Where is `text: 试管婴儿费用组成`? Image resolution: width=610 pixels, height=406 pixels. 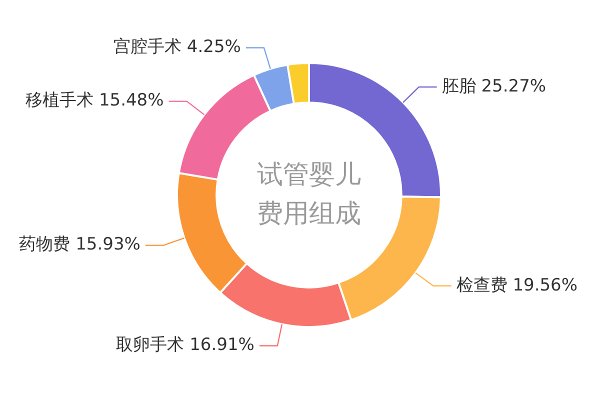 text: 试管婴儿费用组成 is located at coordinates (309, 195).